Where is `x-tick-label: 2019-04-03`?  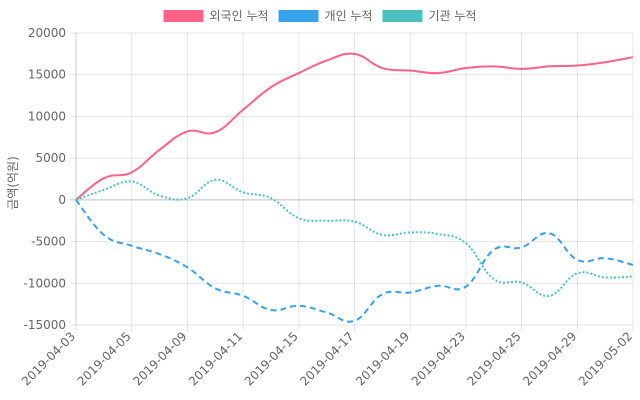
x-tick-label: 2019-04-03 is located at coordinates (48, 358).